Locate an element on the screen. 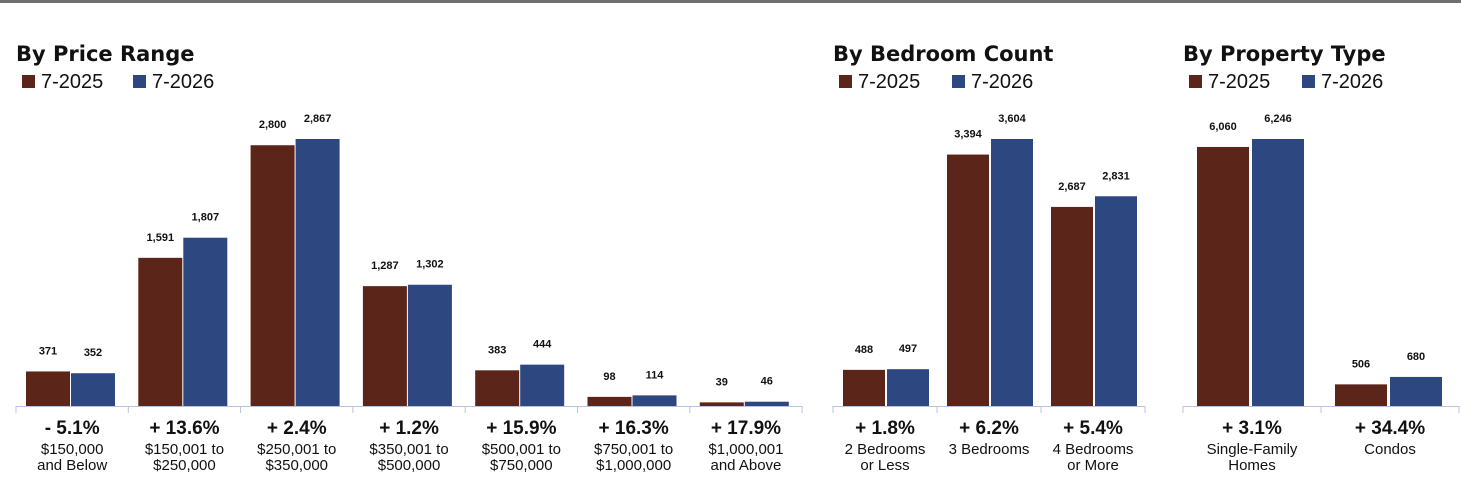 The width and height of the screenshot is (1461, 492). price-range-title: By Price Range is located at coordinates (105, 54).